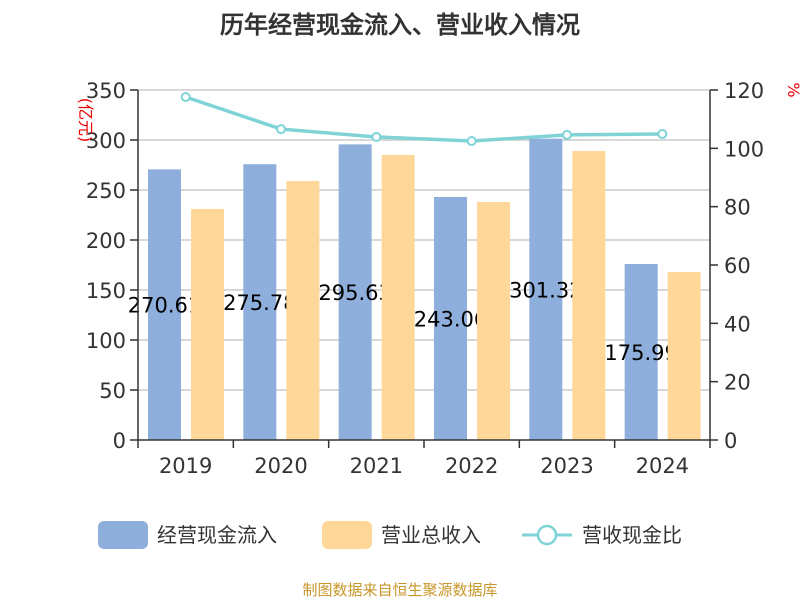 This screenshot has width=800, height=600. What do you see at coordinates (106, 241) in the screenshot?
I see `left-tick-label: 200` at bounding box center [106, 241].